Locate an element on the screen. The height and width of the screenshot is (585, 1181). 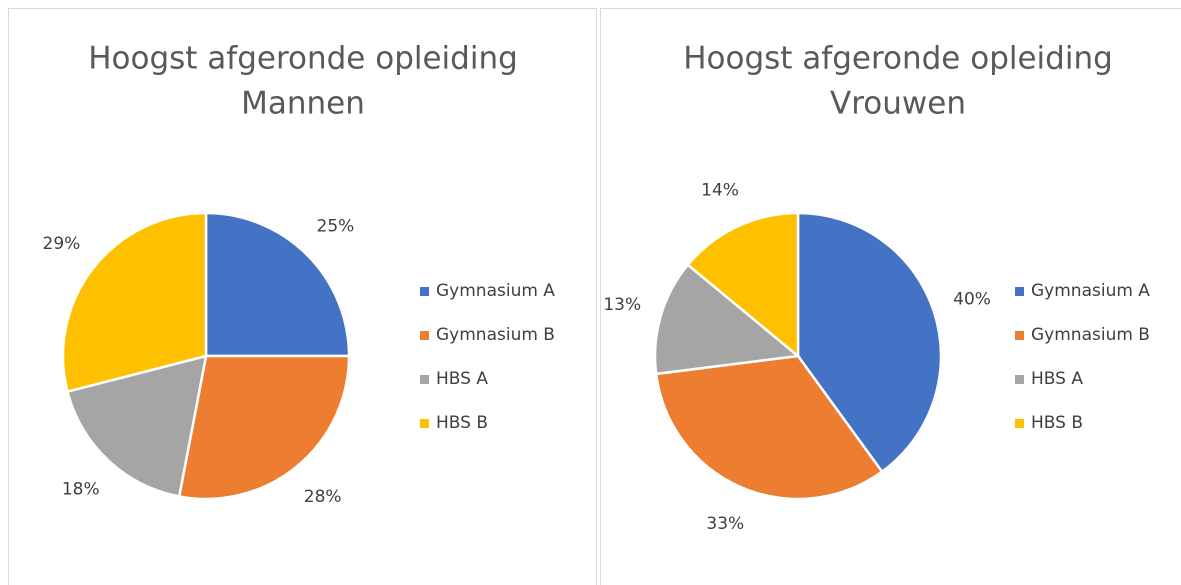
data-label: 13% is located at coordinates (622, 305).